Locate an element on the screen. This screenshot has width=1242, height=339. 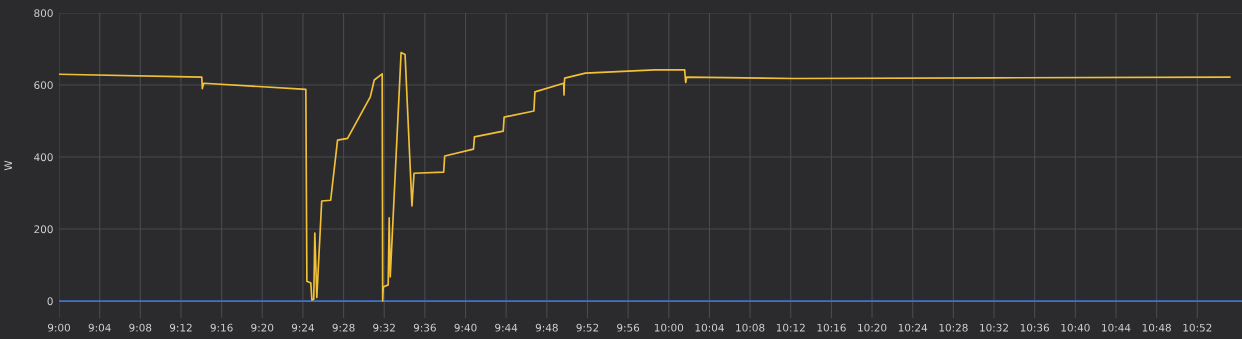
x-tick-label: 9:28 is located at coordinates (343, 327).